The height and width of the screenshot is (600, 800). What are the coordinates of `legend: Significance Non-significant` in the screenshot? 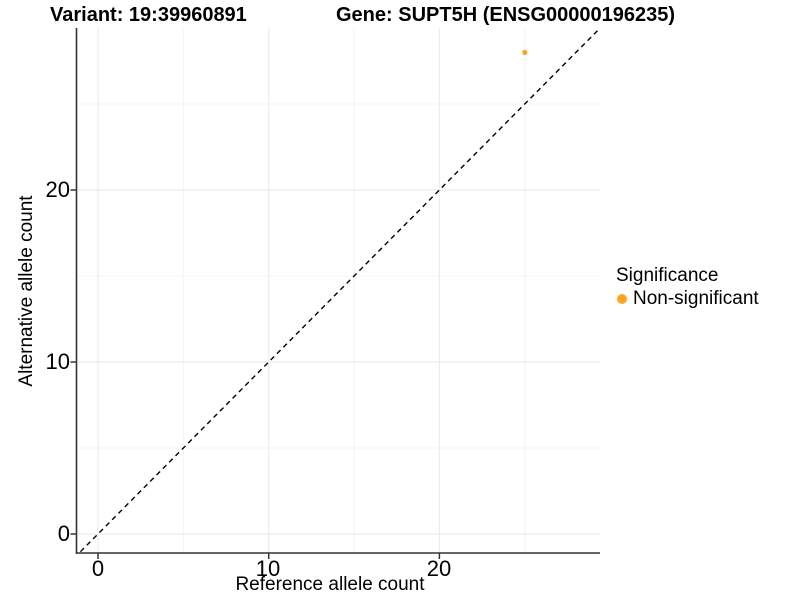 It's located at (687, 287).